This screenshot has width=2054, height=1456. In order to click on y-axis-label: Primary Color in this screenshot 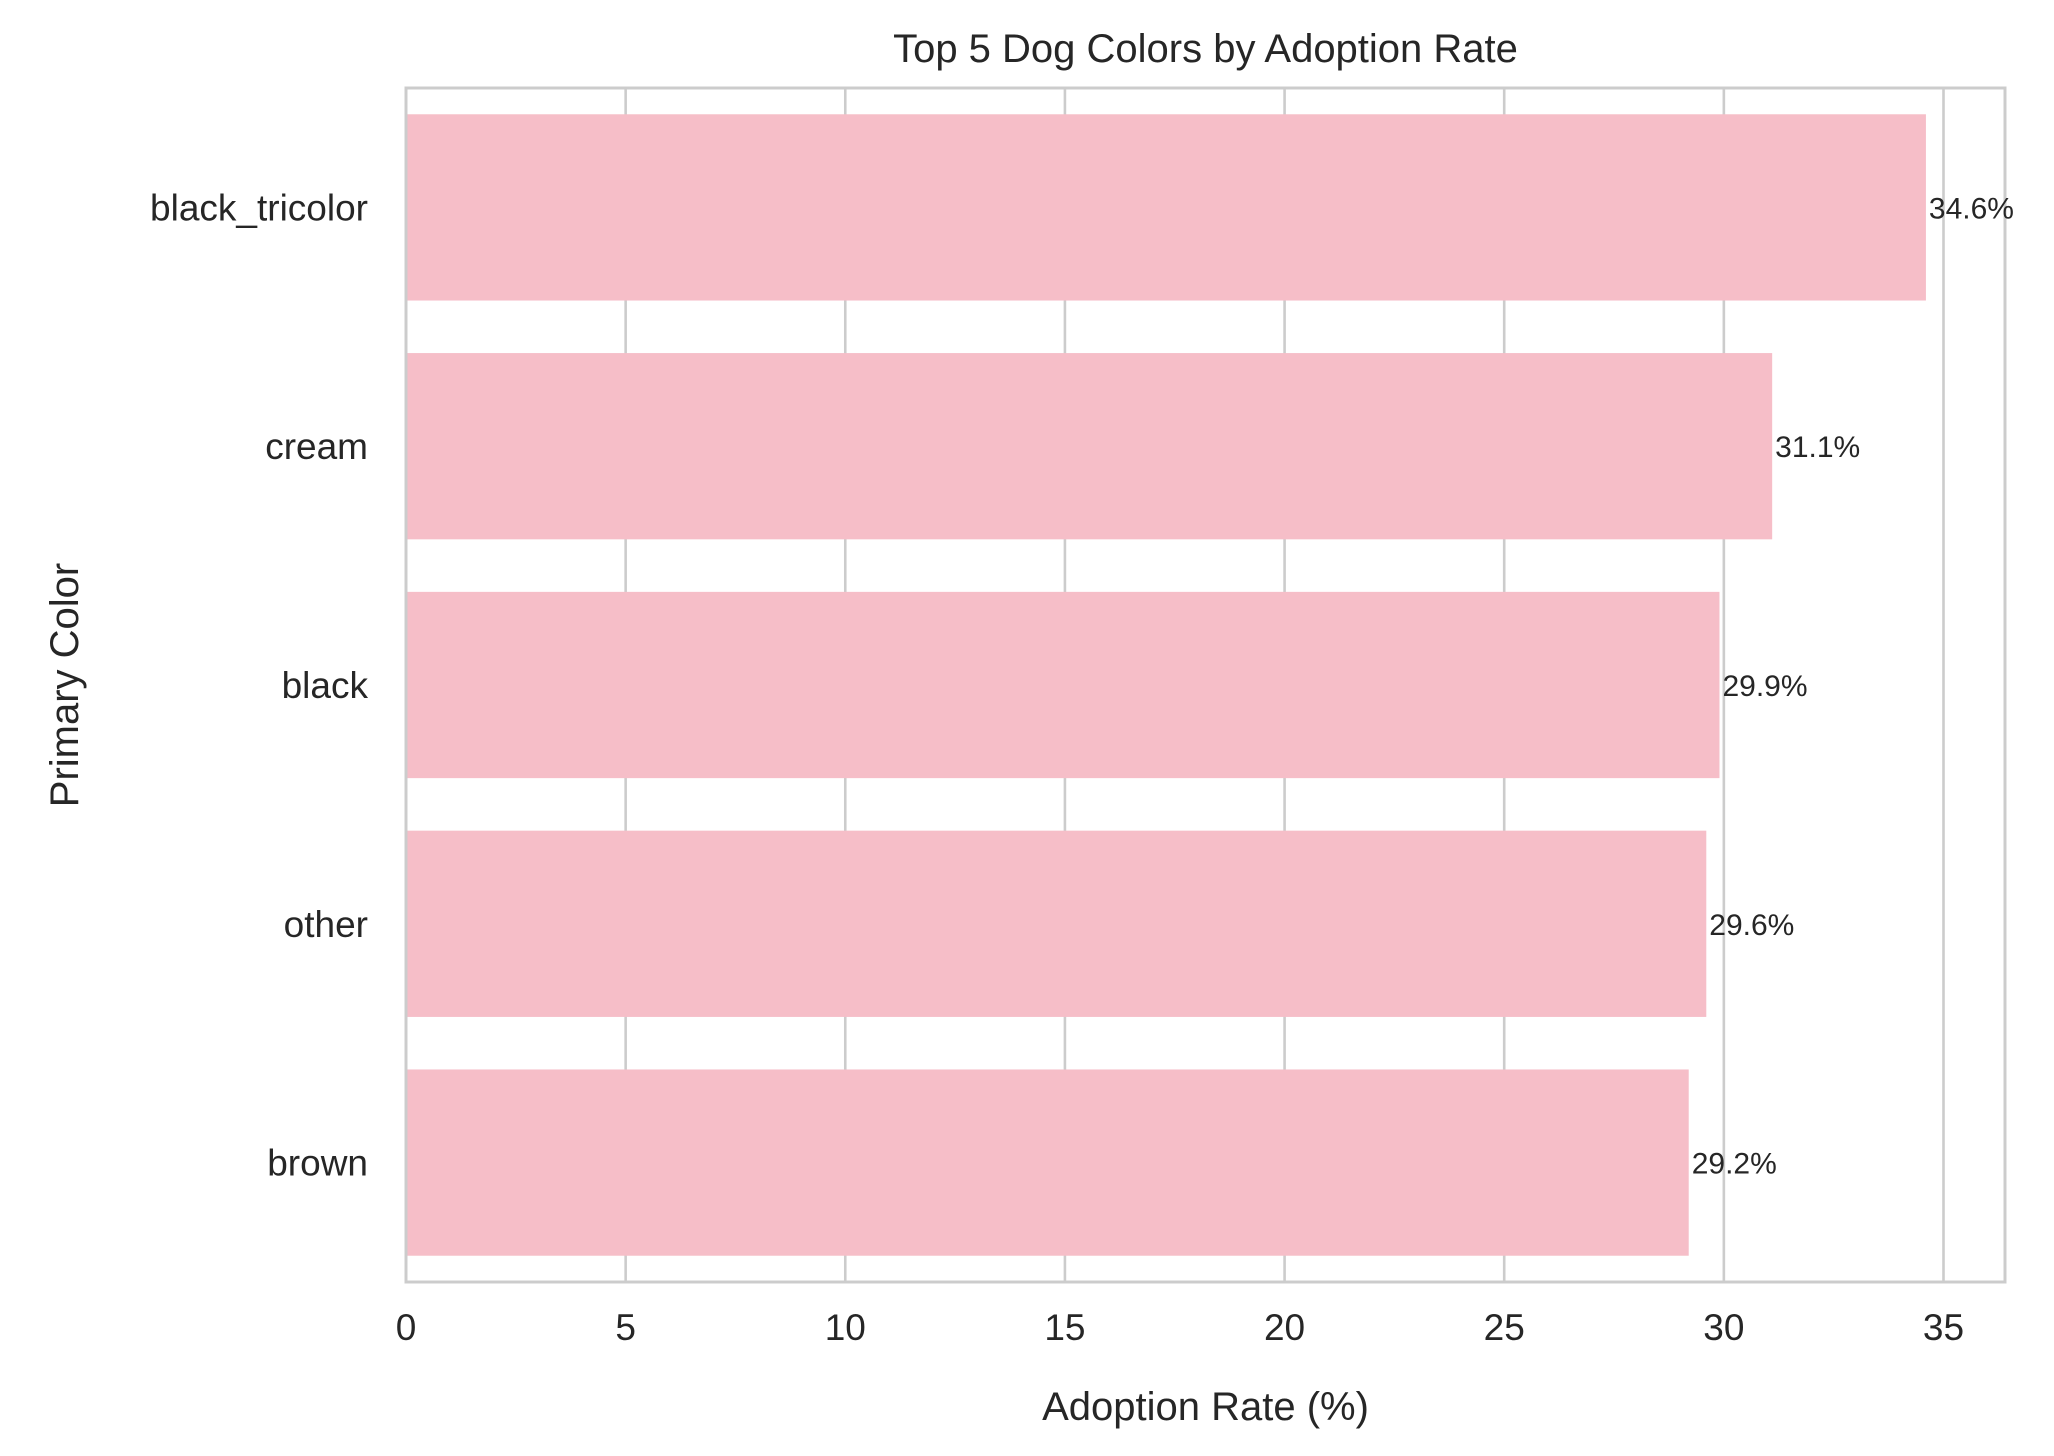, I will do `click(65, 685)`.